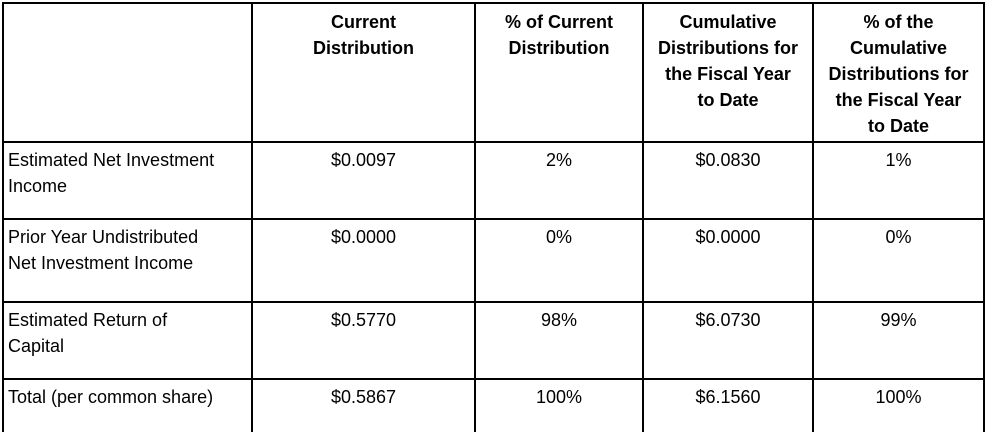 This screenshot has width=985, height=432. What do you see at coordinates (363, 405) in the screenshot?
I see `current-distribution-cell: $0.5867` at bounding box center [363, 405].